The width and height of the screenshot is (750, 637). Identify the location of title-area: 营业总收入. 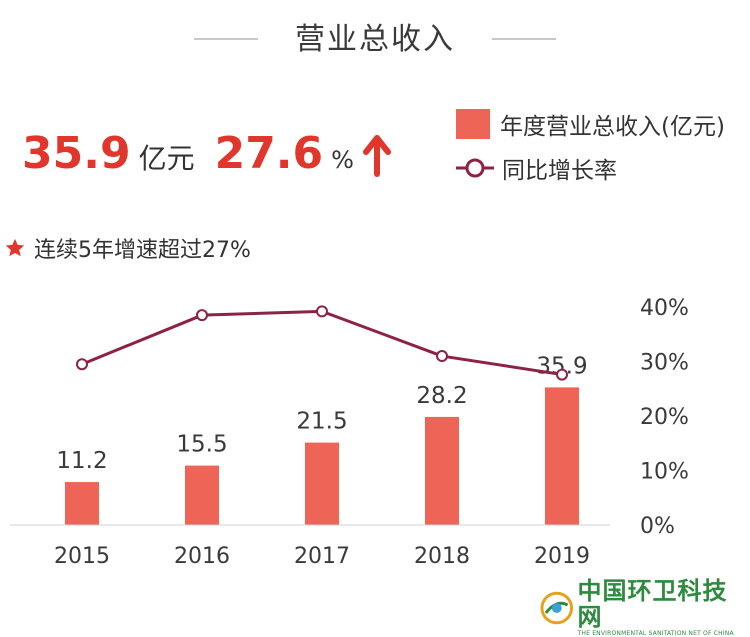
(375, 33).